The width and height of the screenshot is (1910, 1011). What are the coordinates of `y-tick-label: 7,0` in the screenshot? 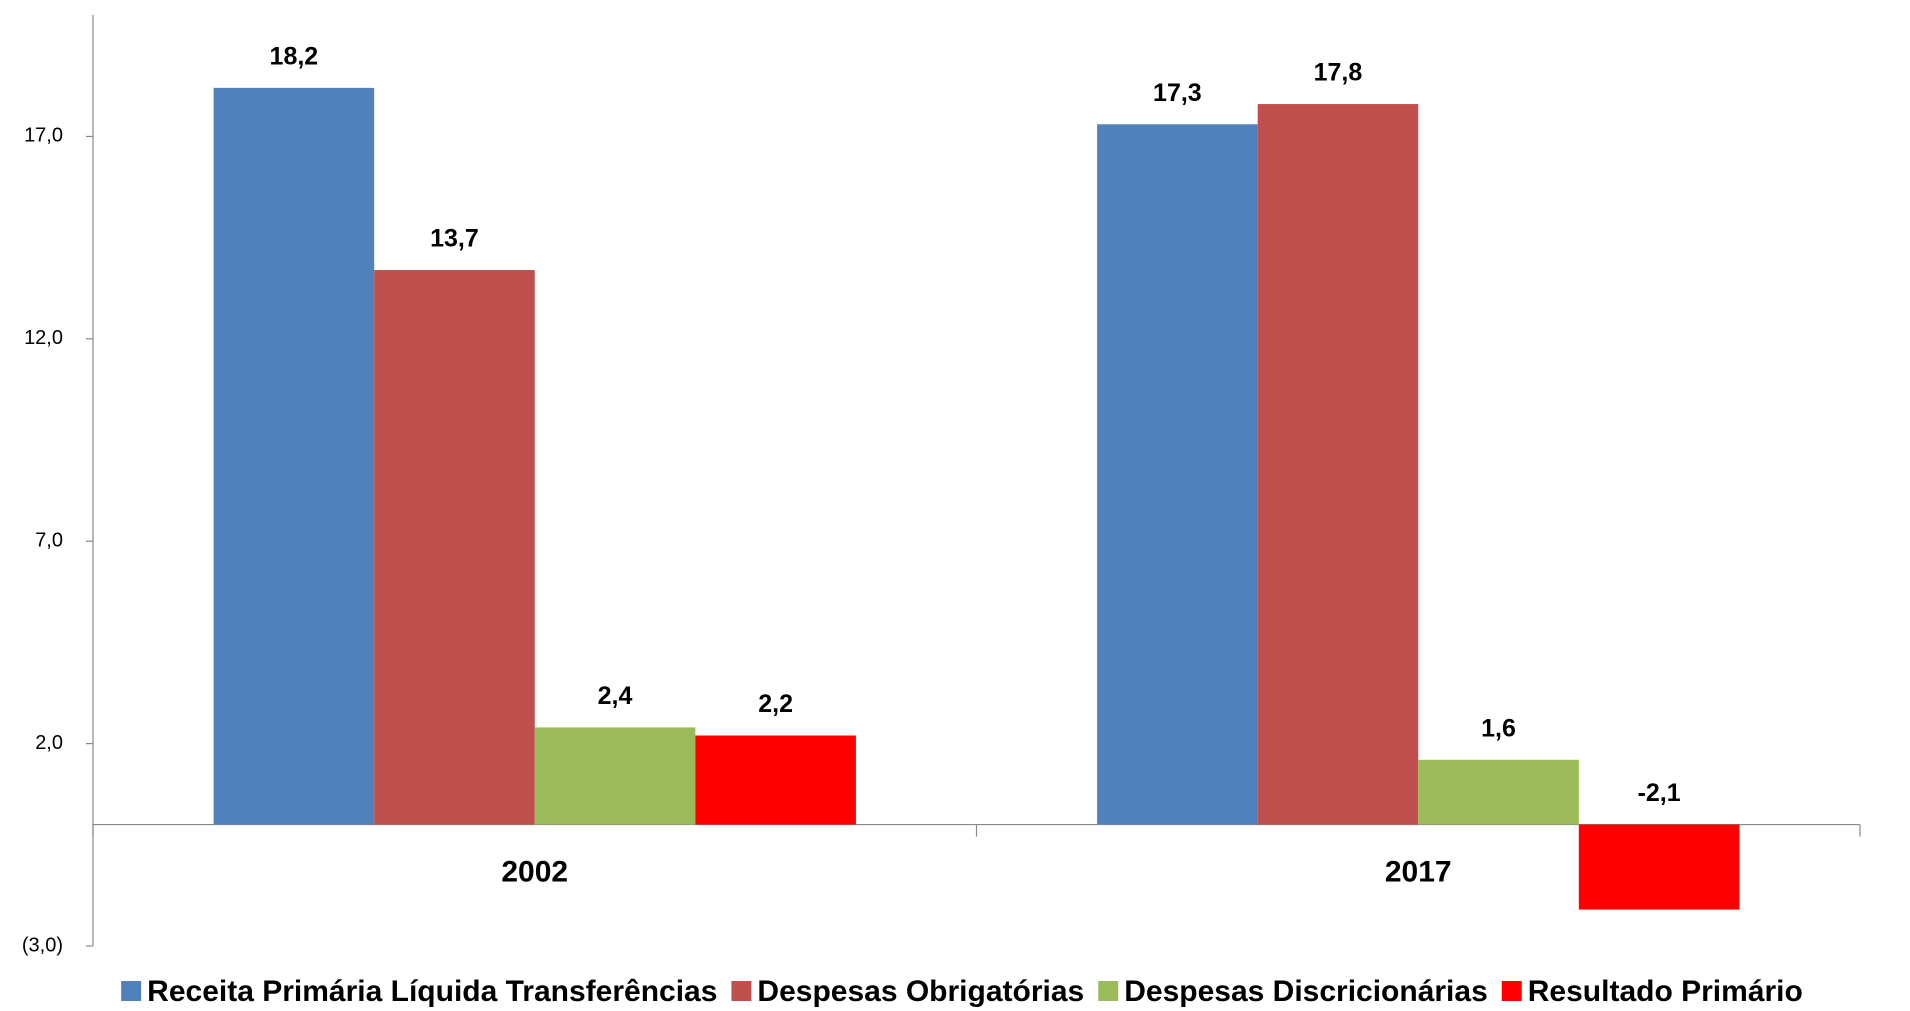 It's located at (49, 540).